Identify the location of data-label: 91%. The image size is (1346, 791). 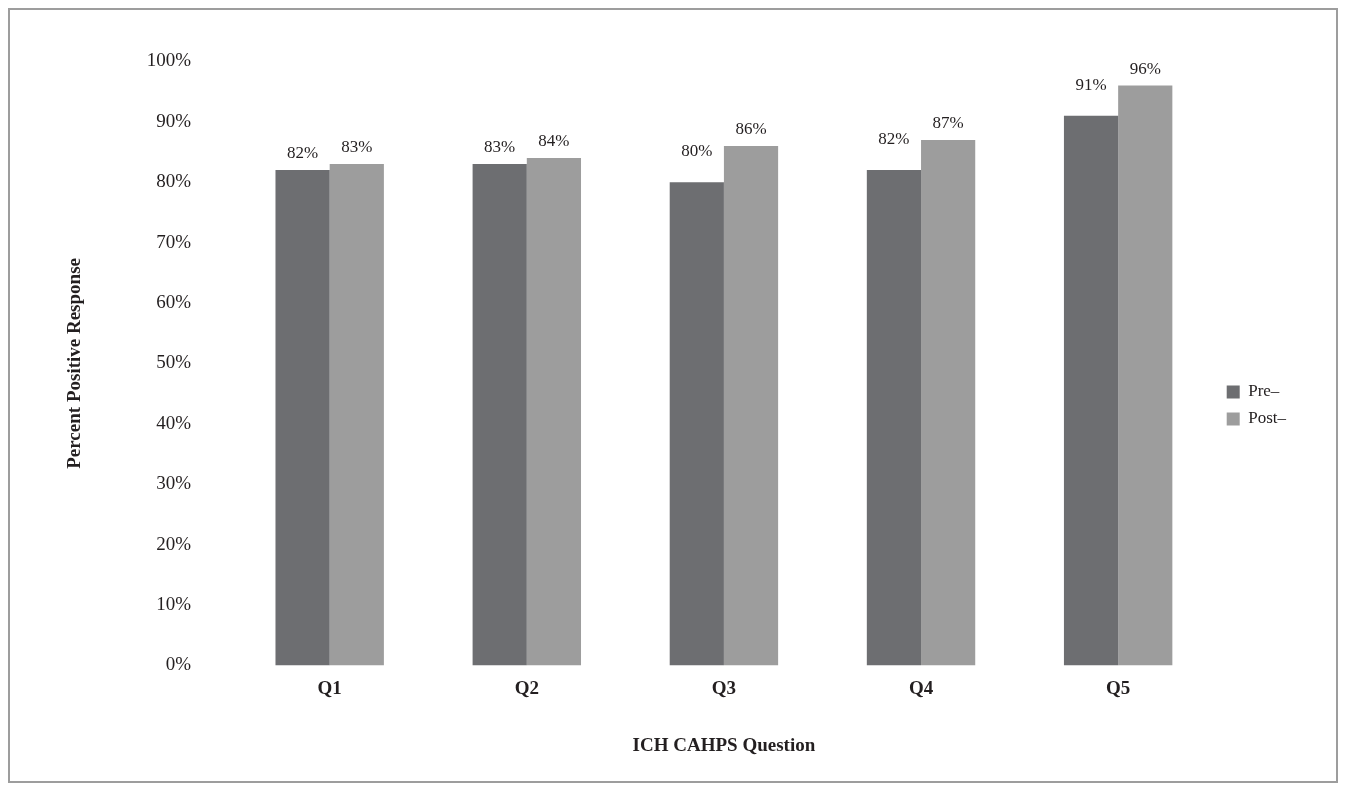
(1091, 84).